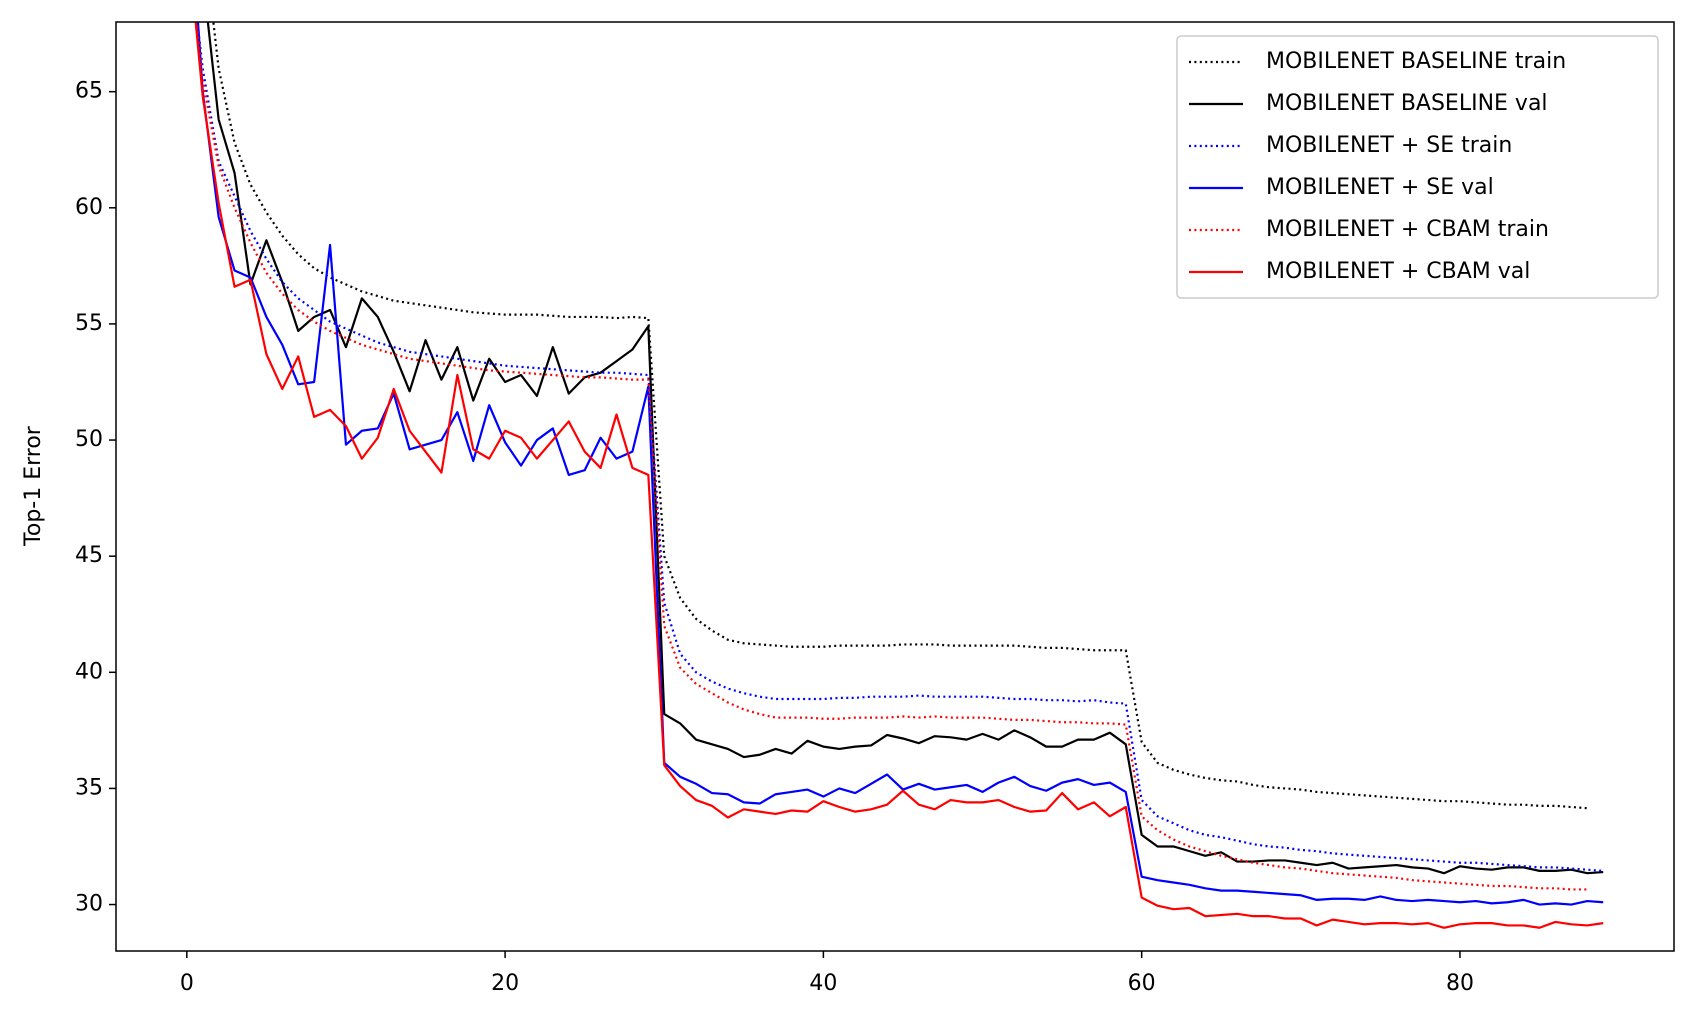 Image resolution: width=1687 pixels, height=1014 pixels. I want to click on y-tick-label: 45, so click(89, 555).